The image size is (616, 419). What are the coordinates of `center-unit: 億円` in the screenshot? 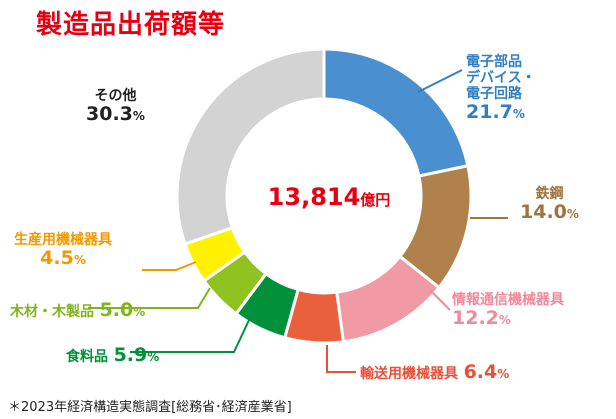 It's located at (375, 200).